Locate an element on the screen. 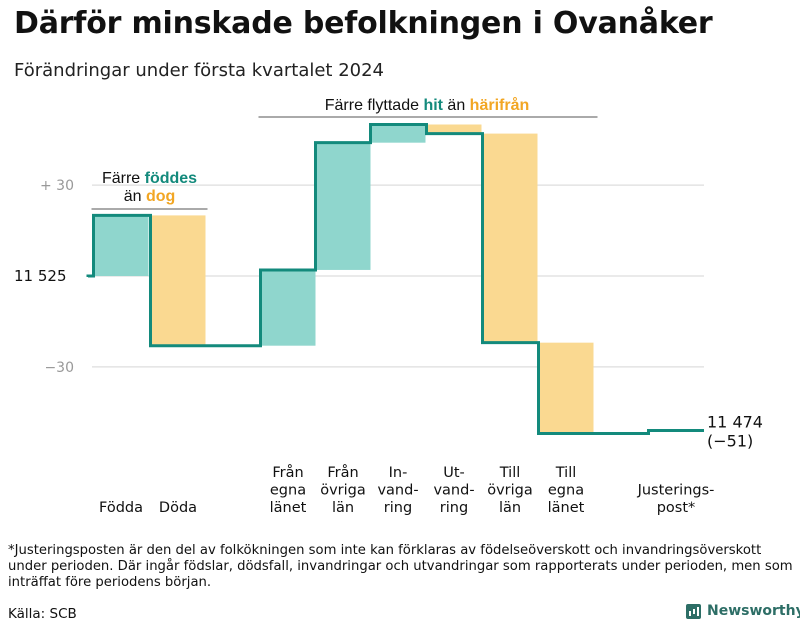 The image size is (800, 625). chart-title: Därför minskade befolkningen i Ovanåker is located at coordinates (363, 23).